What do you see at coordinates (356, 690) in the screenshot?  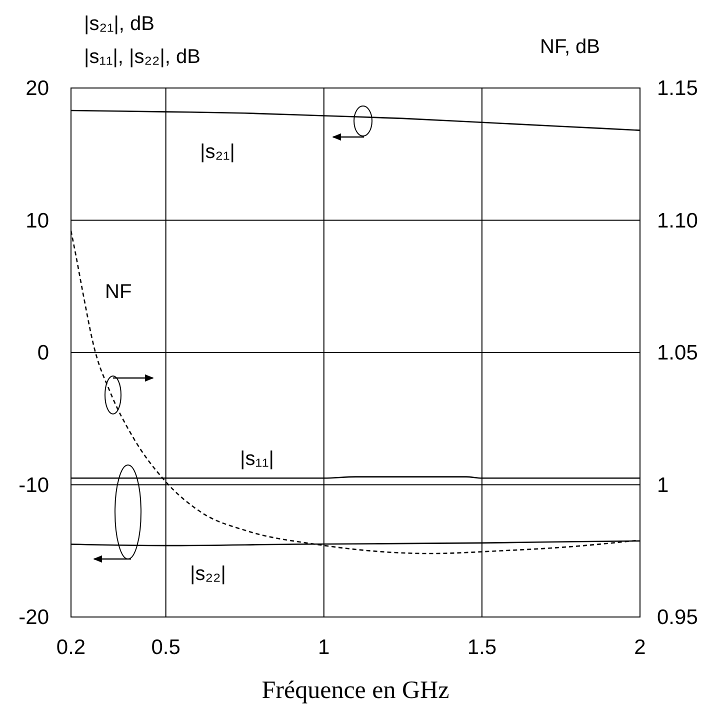 I see `x-axis-title: Fréquence en GHz` at bounding box center [356, 690].